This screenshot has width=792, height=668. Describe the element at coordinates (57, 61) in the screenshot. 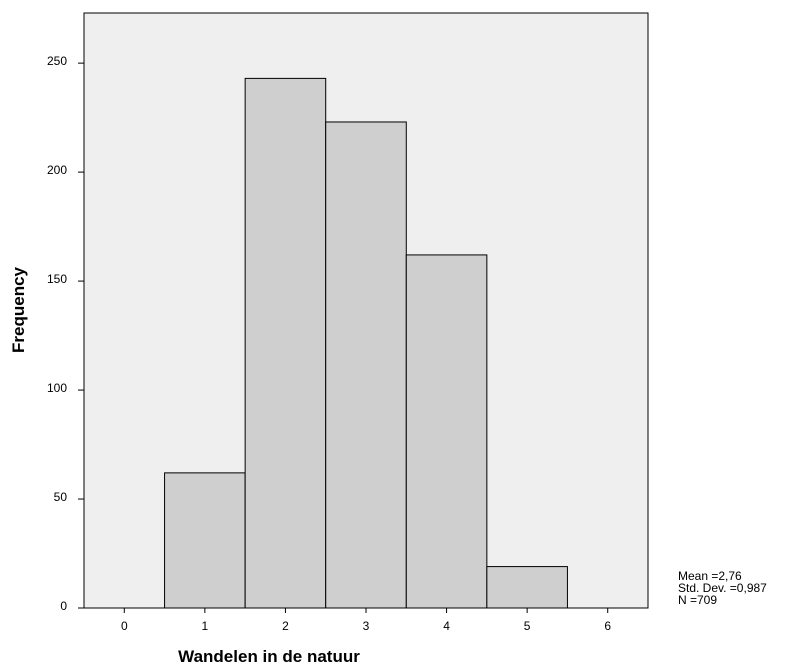

I see `y-tick-label: 250` at that location.